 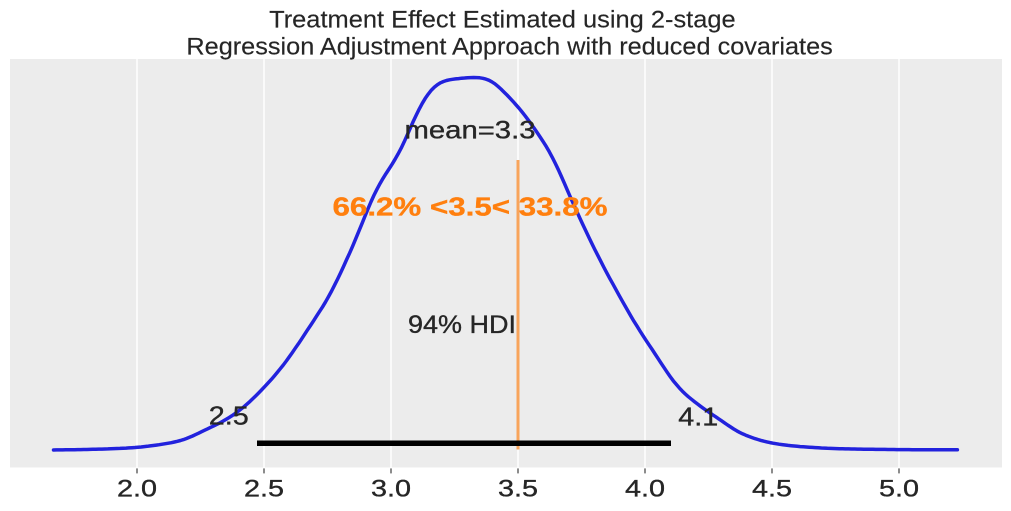 What do you see at coordinates (698, 417) in the screenshot?
I see `svg-text: 4.1` at bounding box center [698, 417].